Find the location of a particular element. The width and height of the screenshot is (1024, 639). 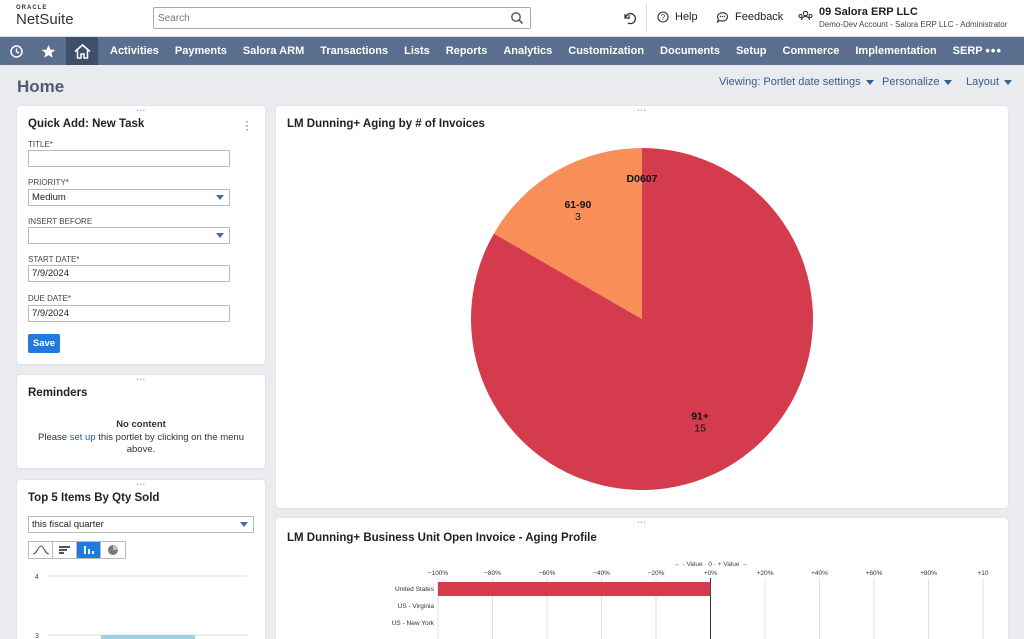

feedback-label: Feedback is located at coordinates (759, 17).